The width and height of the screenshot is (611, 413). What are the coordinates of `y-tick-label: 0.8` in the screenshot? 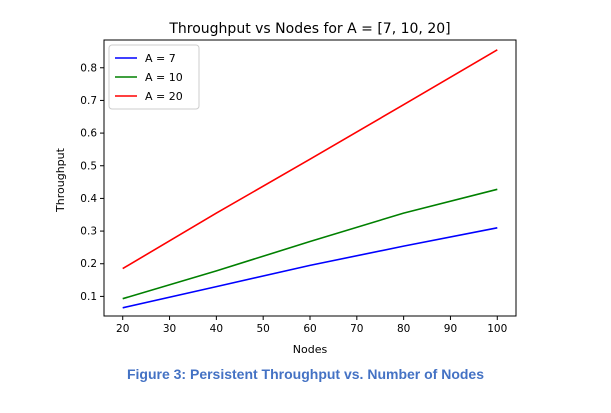 It's located at (88, 68).